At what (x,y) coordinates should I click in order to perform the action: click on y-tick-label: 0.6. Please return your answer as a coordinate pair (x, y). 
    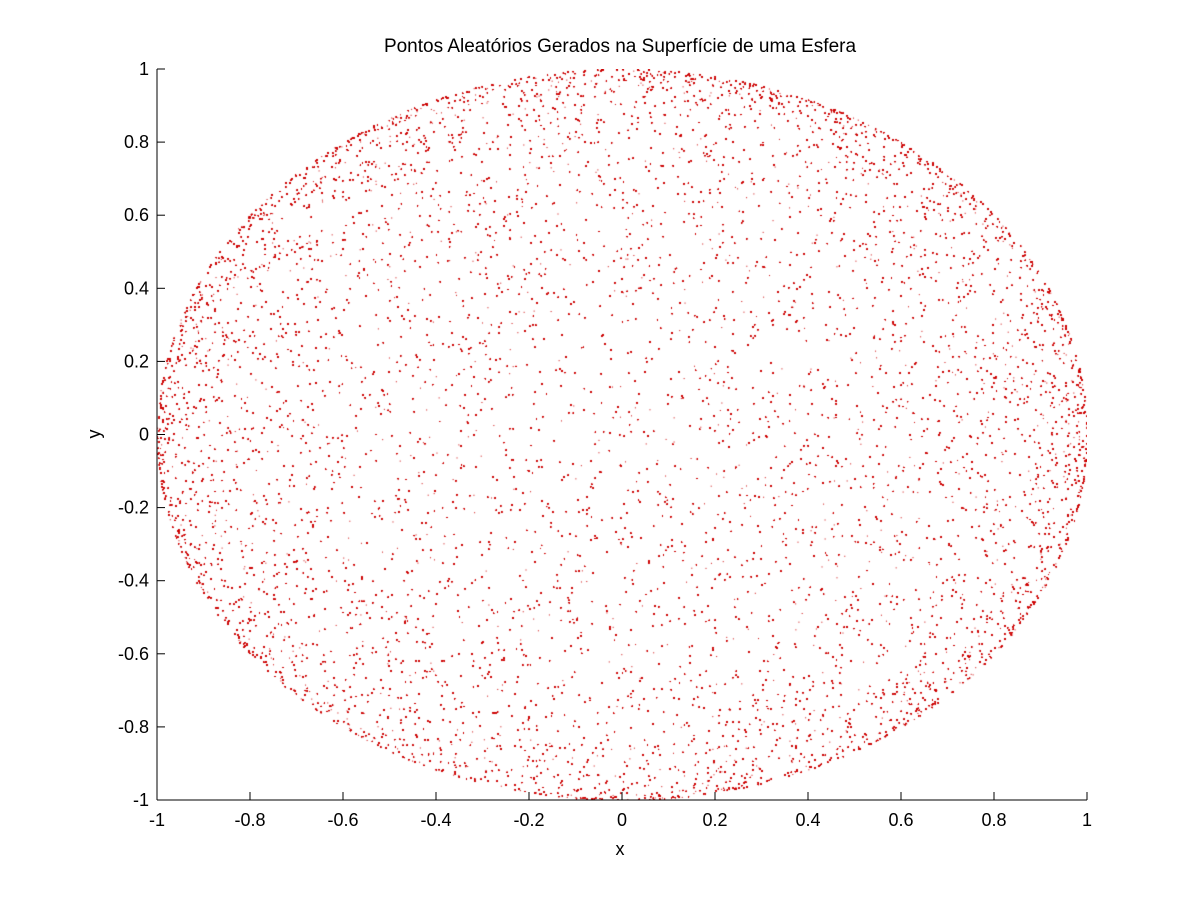
    Looking at the image, I should click on (136, 215).